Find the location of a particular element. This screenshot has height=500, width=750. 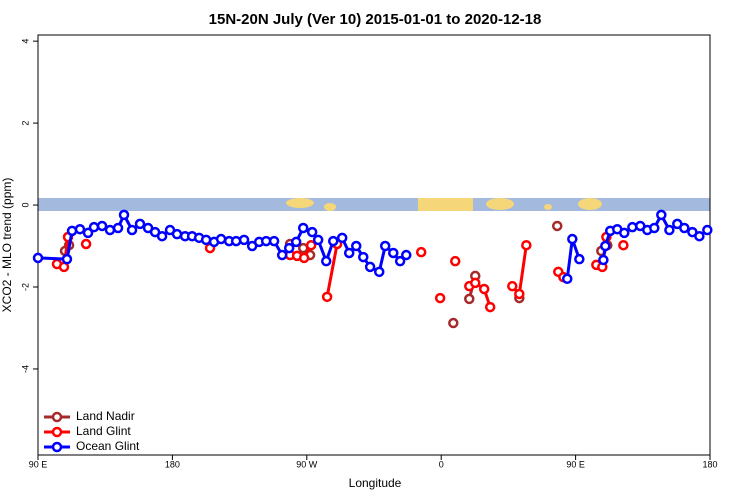

x-tick-label: 90 W is located at coordinates (307, 464).